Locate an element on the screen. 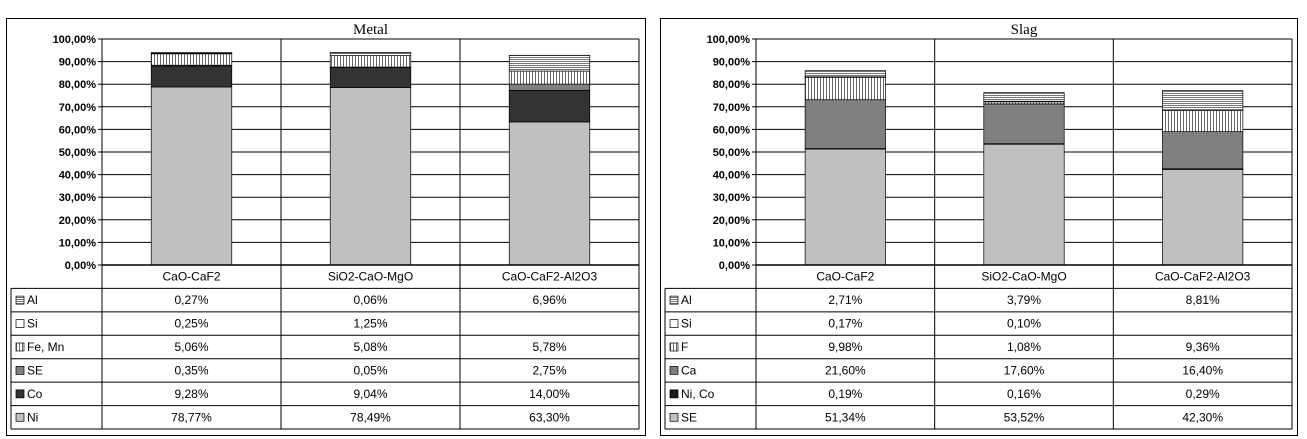 This screenshot has width=1307, height=439. legend-label: Fe, Mn is located at coordinates (45, 347).